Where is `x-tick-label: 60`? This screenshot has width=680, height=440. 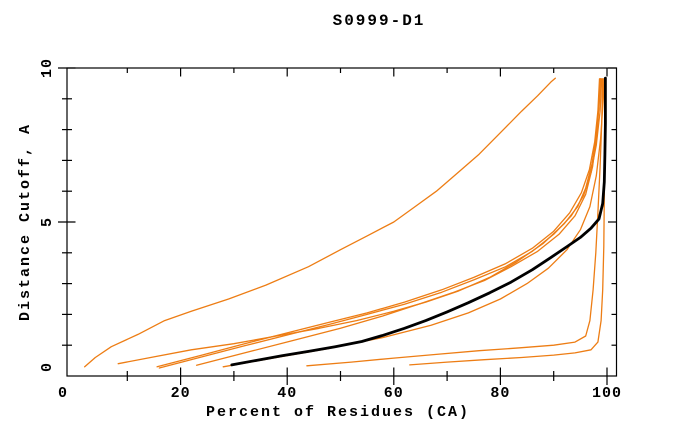
x-tick-label: 60 is located at coordinates (394, 393).